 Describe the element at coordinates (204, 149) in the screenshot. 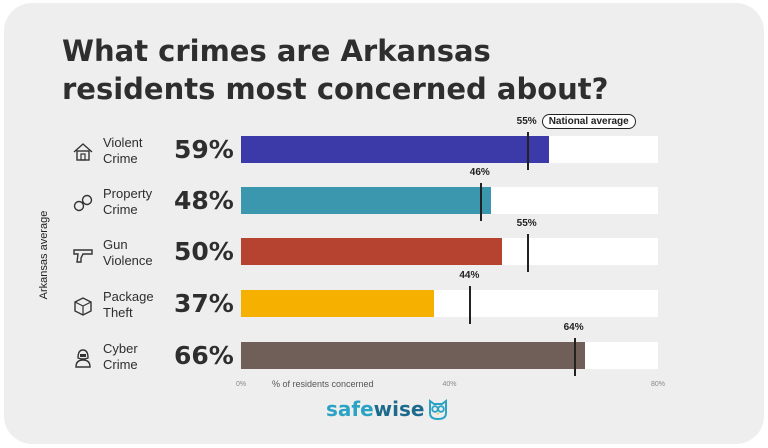

I see `value-label: 59%` at that location.